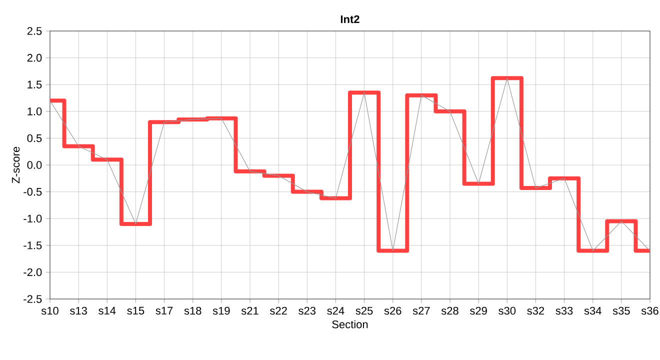 The width and height of the screenshot is (660, 360). Describe the element at coordinates (449, 310) in the screenshot. I see `x-tick-label: s28` at that location.